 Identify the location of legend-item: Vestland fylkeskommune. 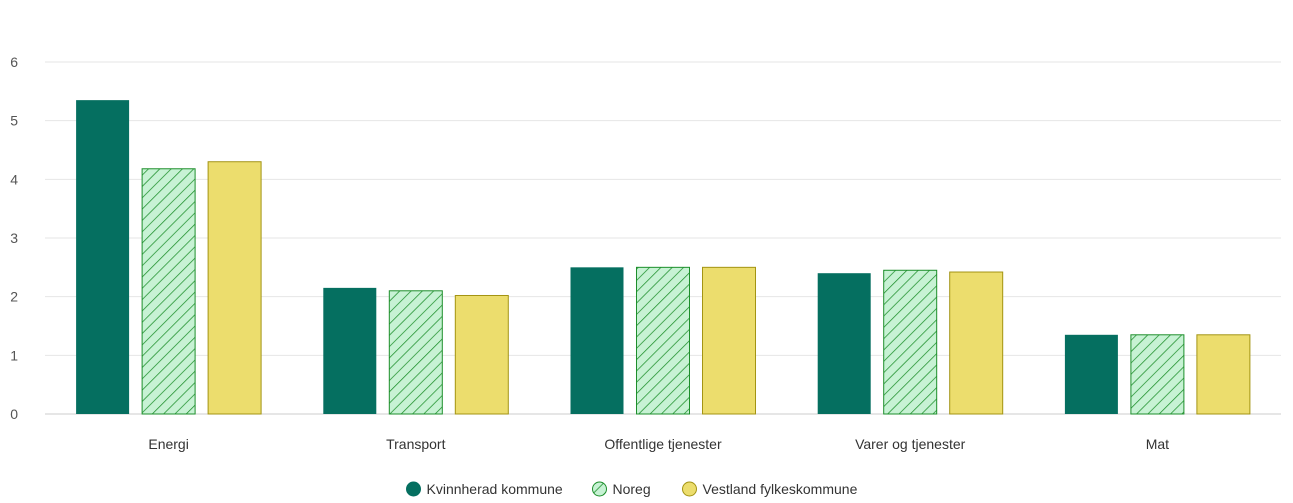
(770, 489).